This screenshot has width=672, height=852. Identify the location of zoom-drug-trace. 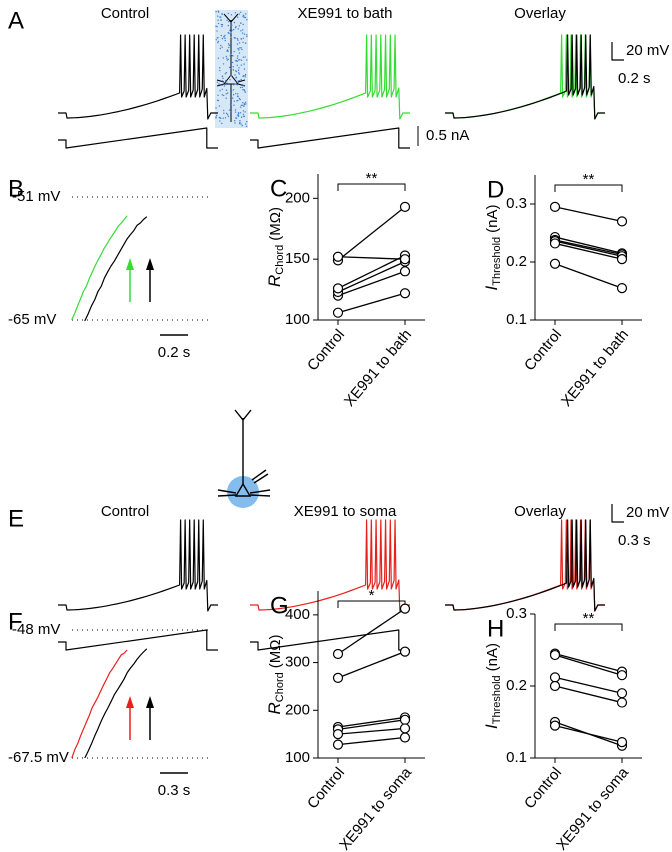
(99, 267).